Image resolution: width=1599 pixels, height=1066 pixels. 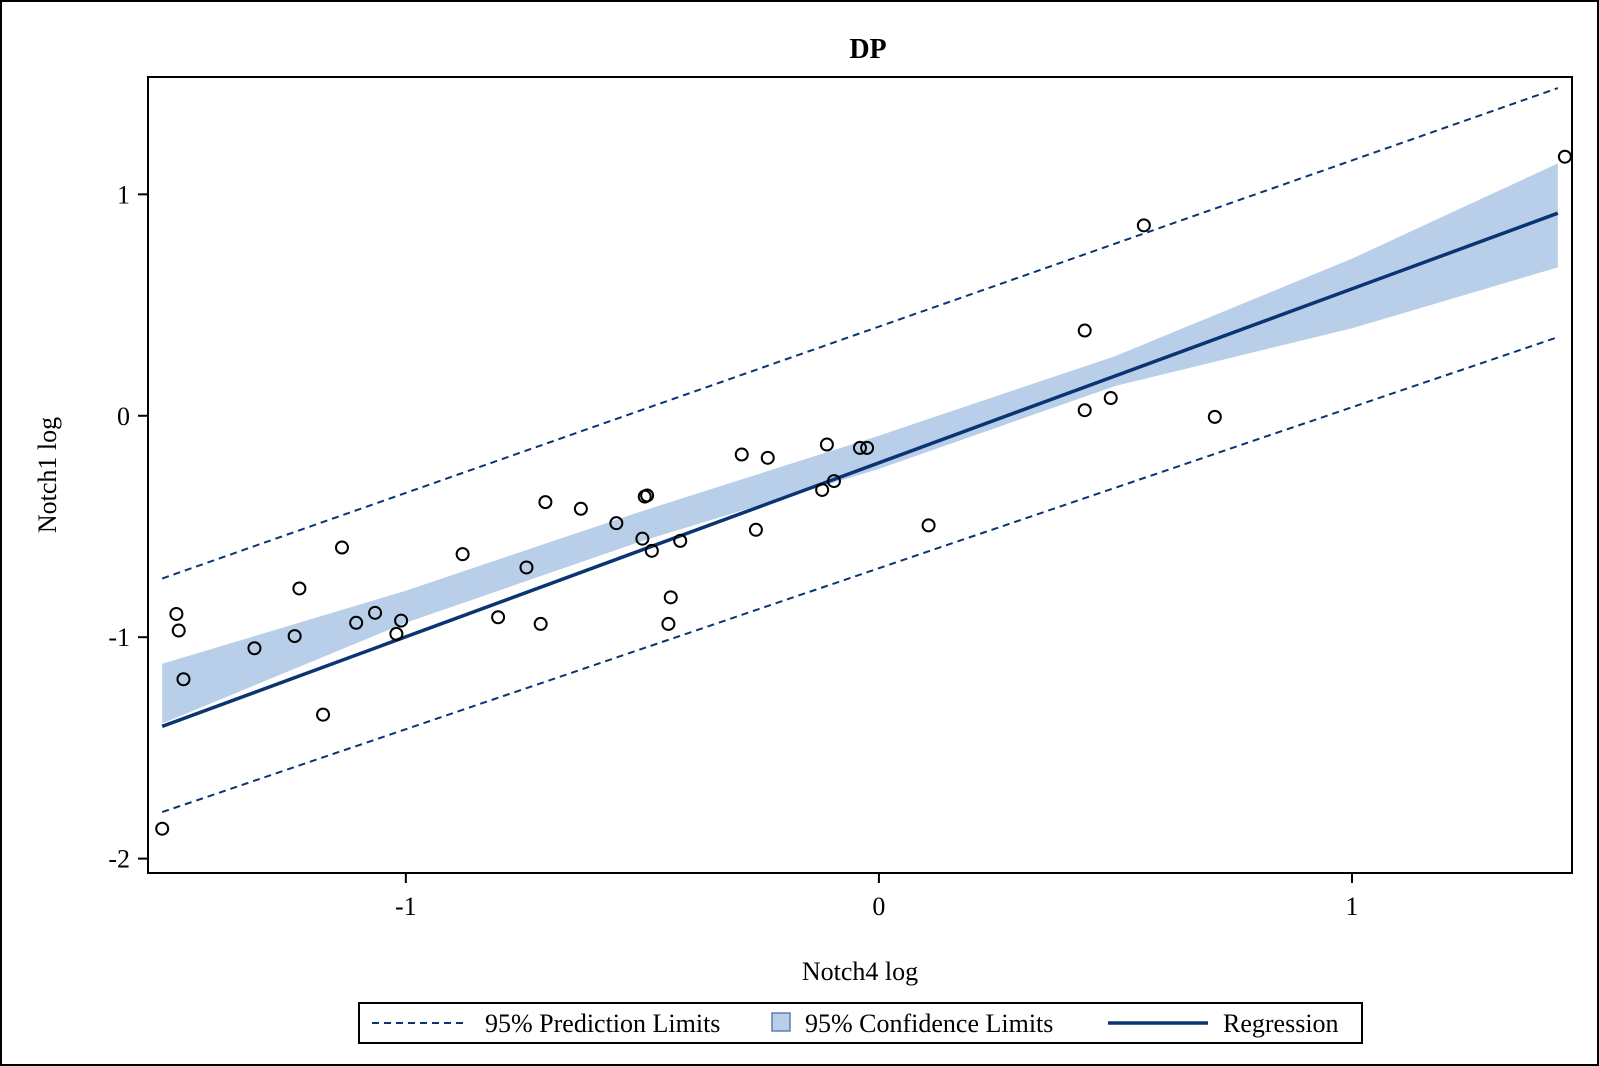 I want to click on x-tick-label: -1, so click(x=406, y=906).